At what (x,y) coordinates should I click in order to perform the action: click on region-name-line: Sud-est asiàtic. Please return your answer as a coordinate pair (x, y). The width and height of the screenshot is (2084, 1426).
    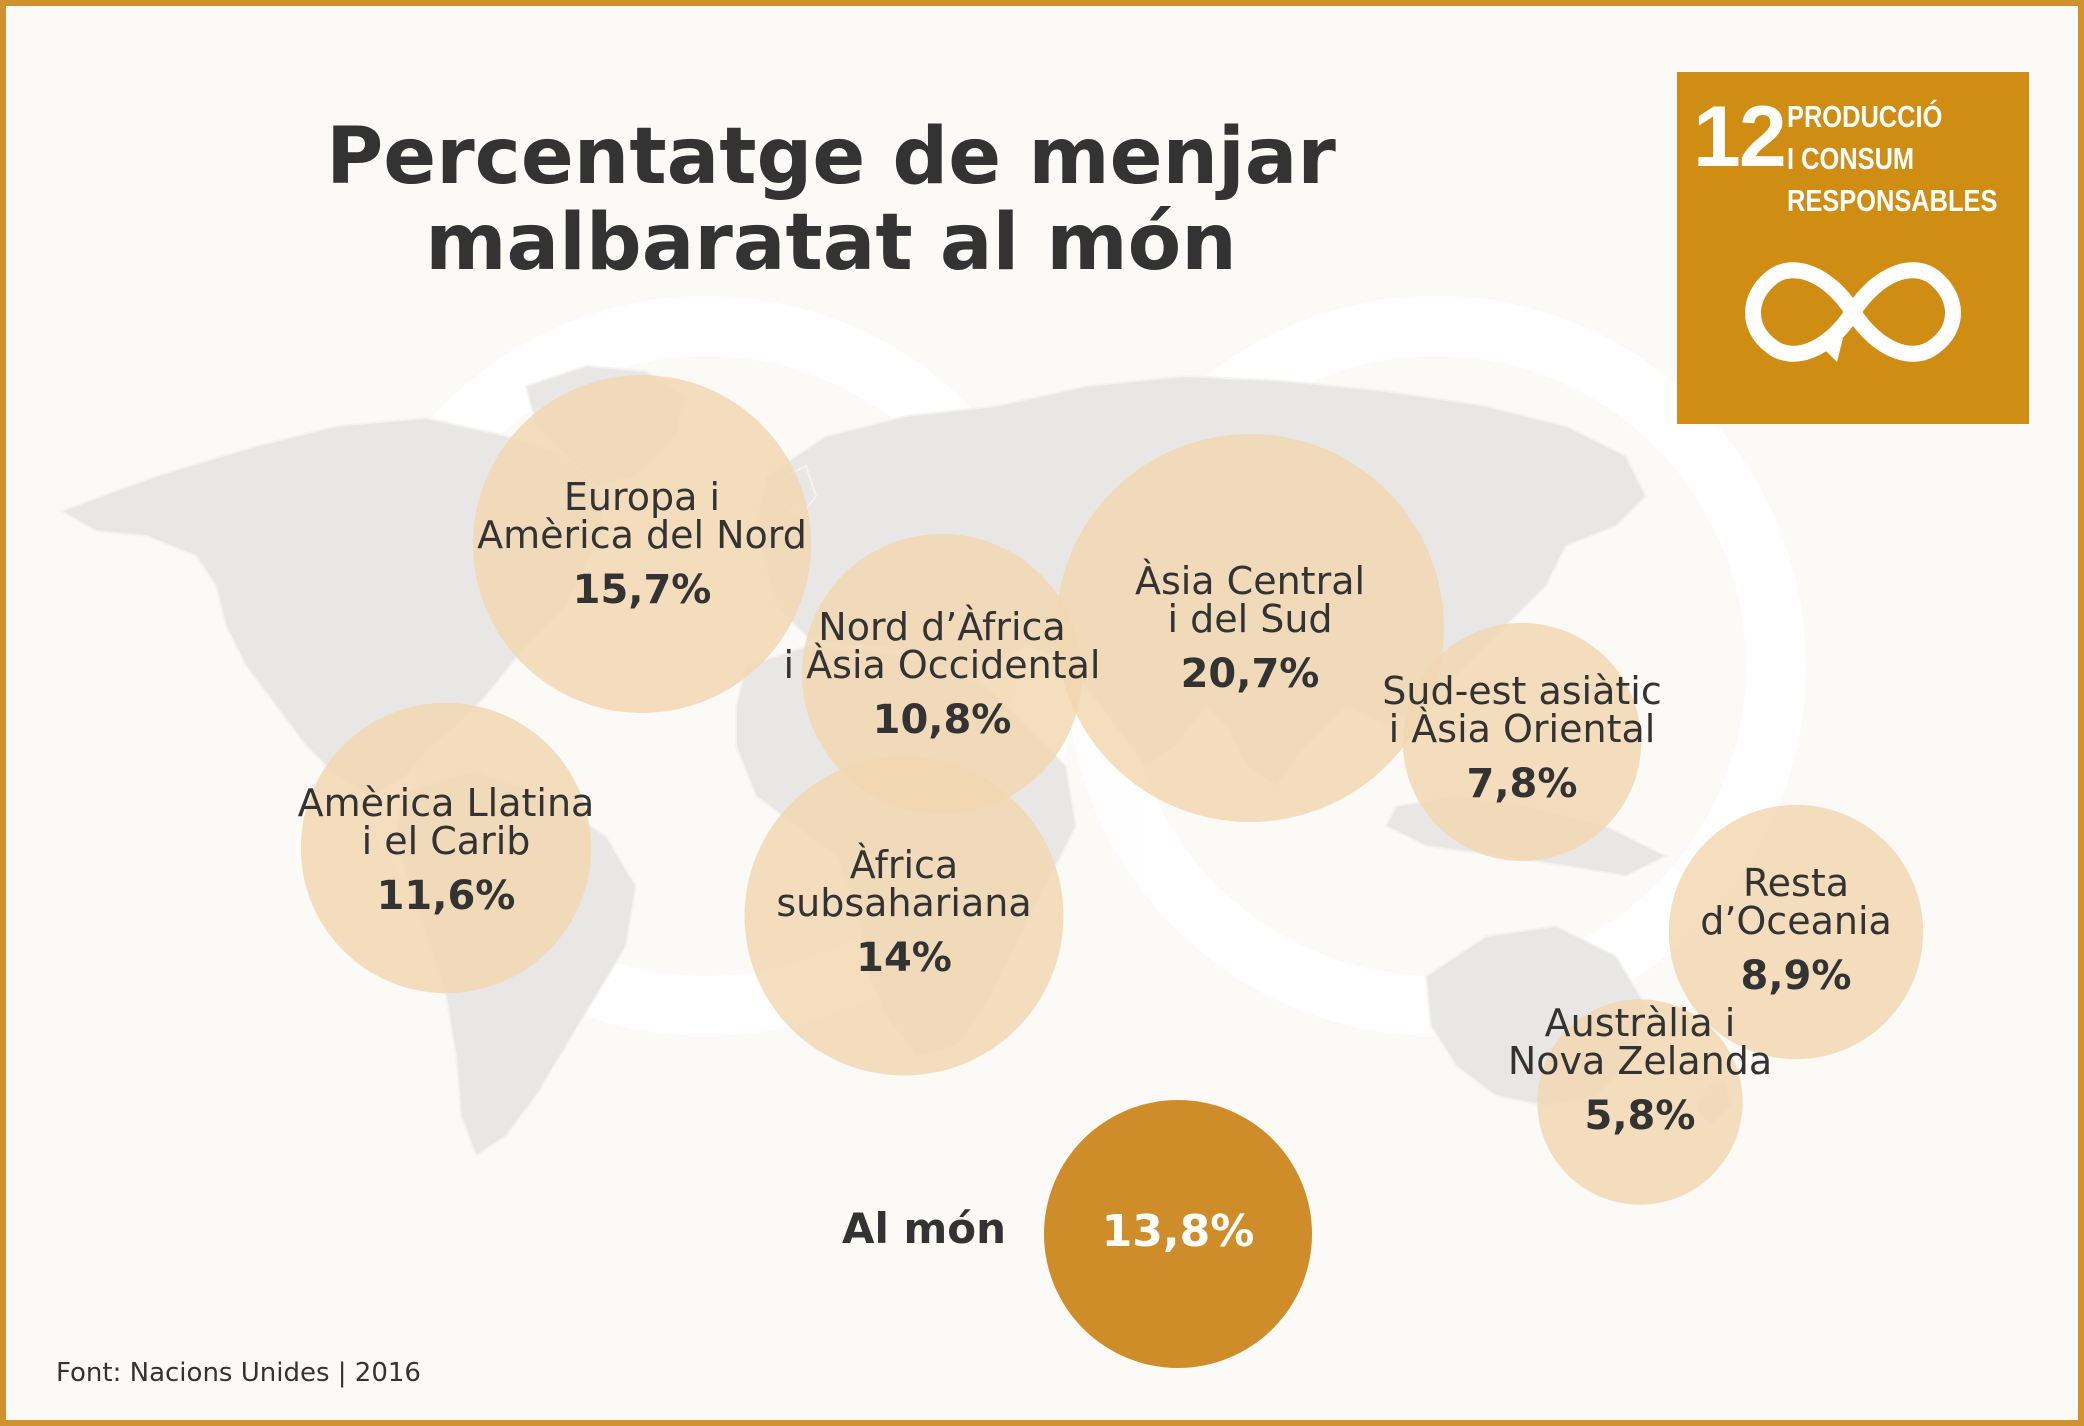
    Looking at the image, I should click on (1522, 691).